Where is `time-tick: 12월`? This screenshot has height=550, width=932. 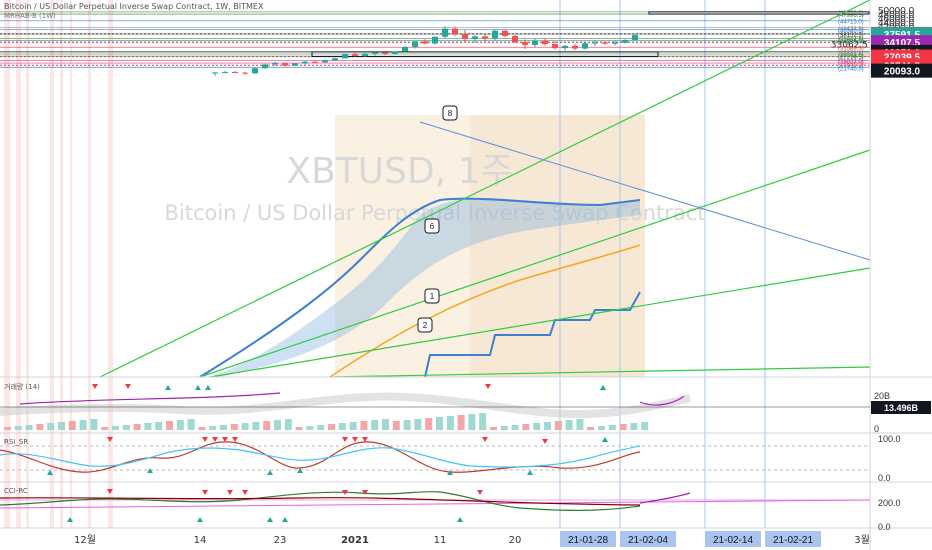 time-tick: 12월 is located at coordinates (85, 540).